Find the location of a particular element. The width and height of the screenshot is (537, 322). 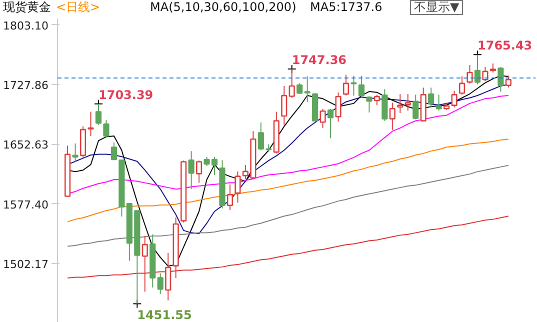

y-tick-label: 1652.63 is located at coordinates (26, 145).